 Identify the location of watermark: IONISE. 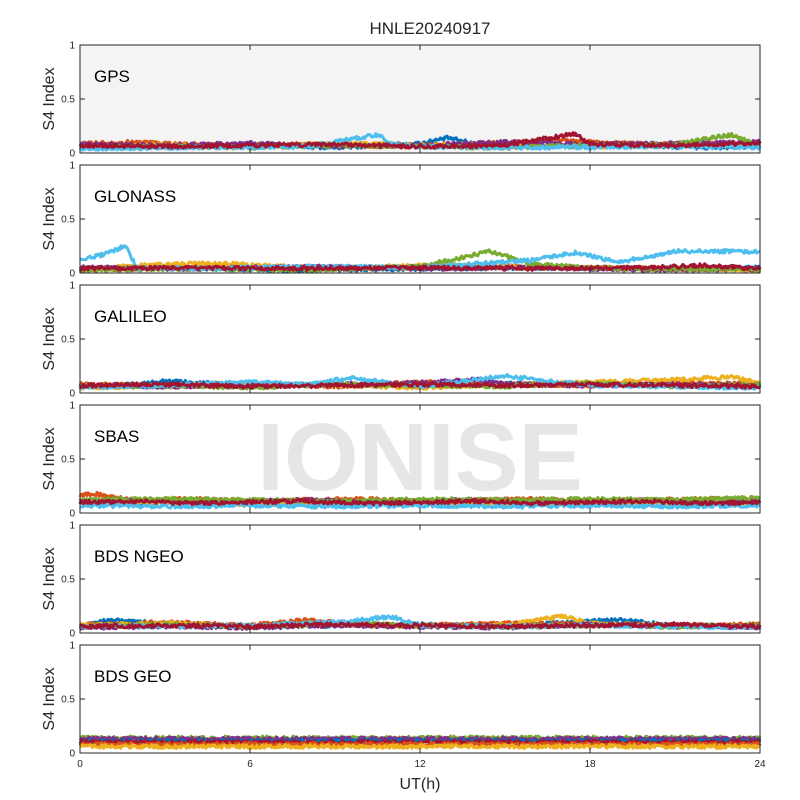
(419, 457).